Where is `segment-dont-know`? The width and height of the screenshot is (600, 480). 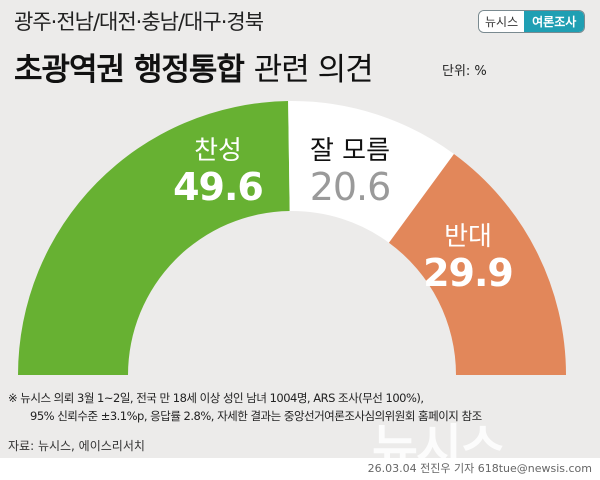
segment-dont-know is located at coordinates (371, 172).